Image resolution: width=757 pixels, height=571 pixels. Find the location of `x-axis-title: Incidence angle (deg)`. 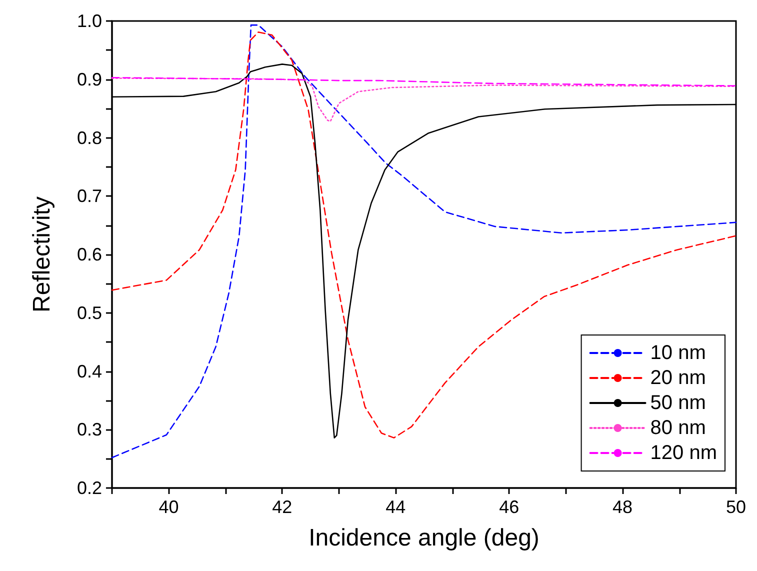

x-axis-title: Incidence angle (deg) is located at coordinates (424, 538).